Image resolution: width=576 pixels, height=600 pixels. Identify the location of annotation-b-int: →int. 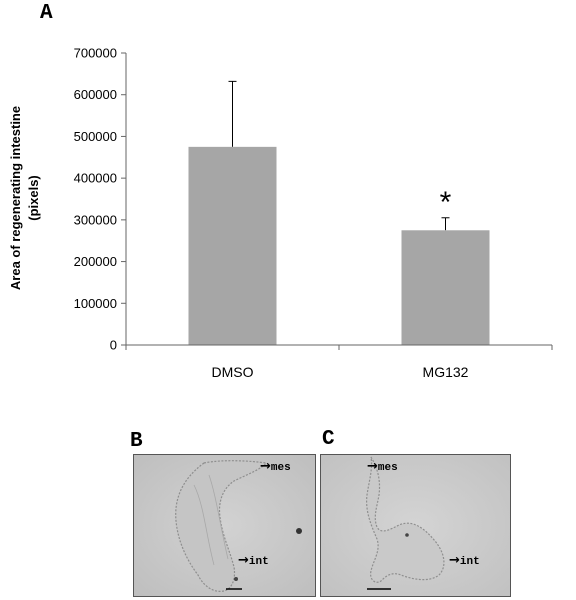
(253, 560).